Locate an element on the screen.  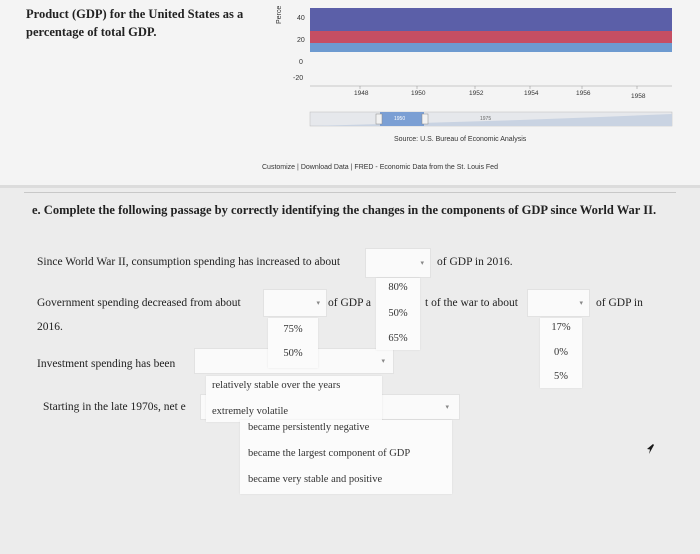
divider is located at coordinates (350, 192).